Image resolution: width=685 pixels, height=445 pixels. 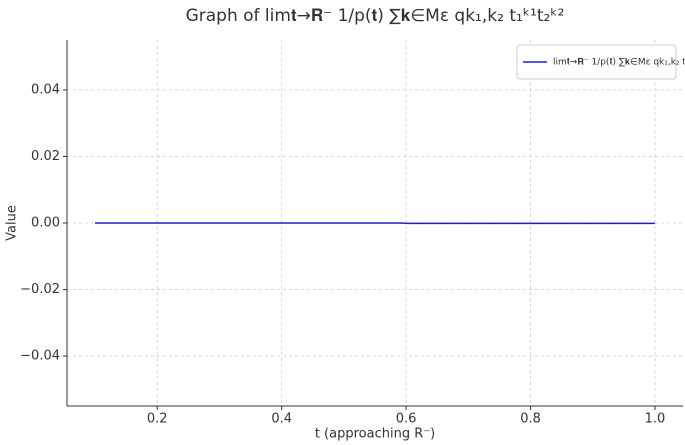 What do you see at coordinates (45, 156) in the screenshot?
I see `y-tick-label: 0.02` at bounding box center [45, 156].